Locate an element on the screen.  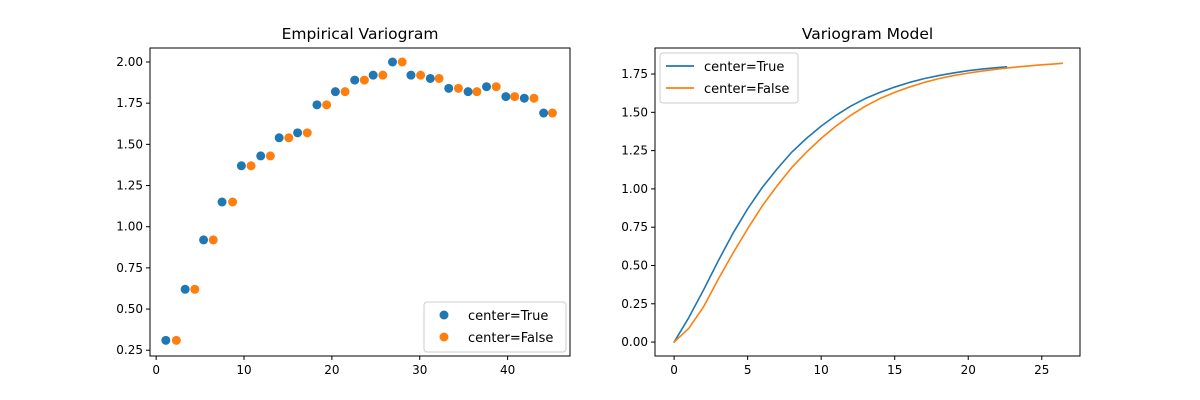
empirical-title: Empirical Variogram is located at coordinates (360, 34).